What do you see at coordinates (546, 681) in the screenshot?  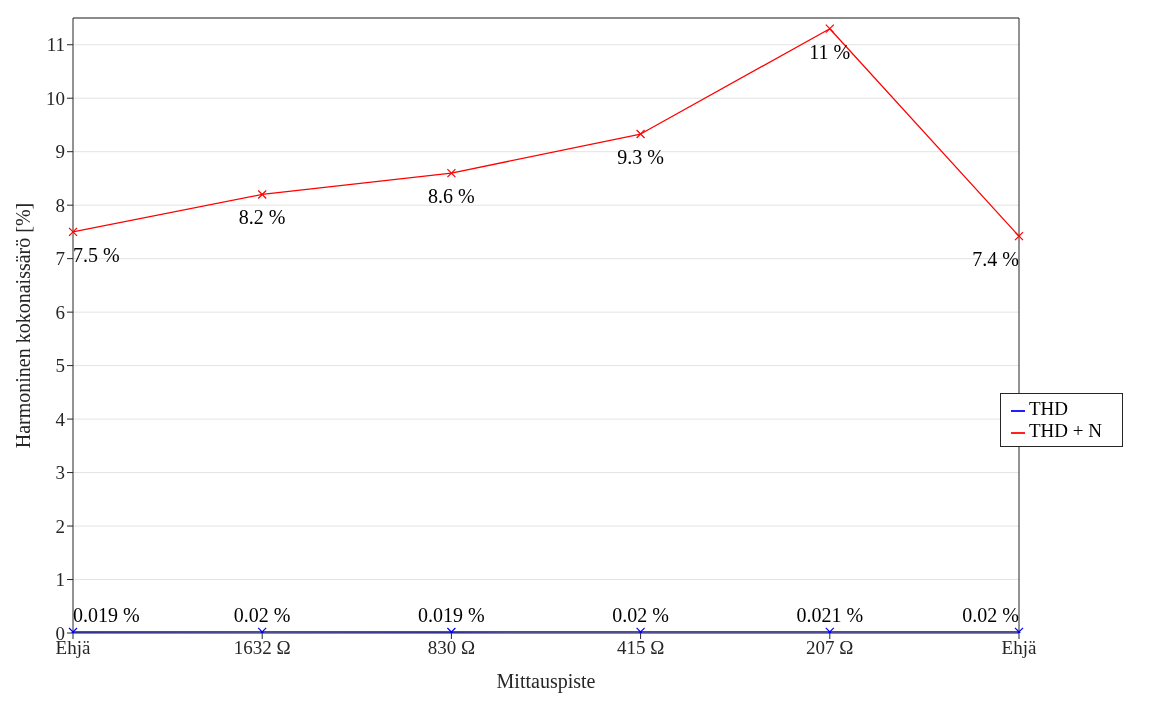 I see `x-axis-title: Mittauspiste` at bounding box center [546, 681].